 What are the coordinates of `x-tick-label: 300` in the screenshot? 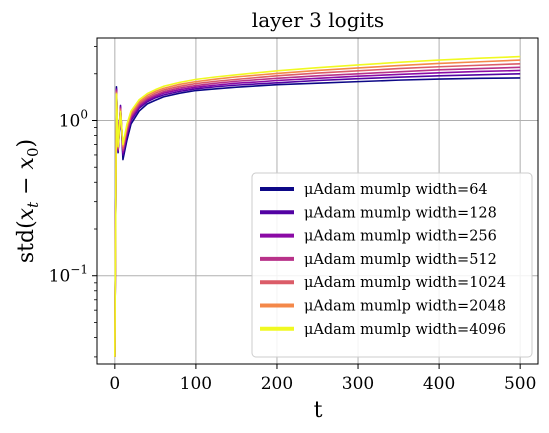 It's located at (358, 384).